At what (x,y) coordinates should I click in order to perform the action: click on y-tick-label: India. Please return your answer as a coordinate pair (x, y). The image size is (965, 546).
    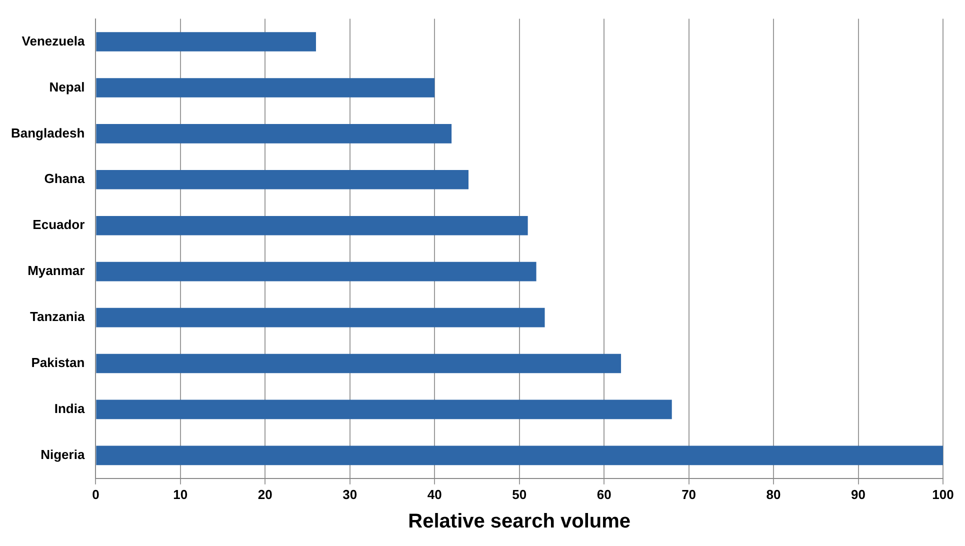
    Looking at the image, I should click on (70, 408).